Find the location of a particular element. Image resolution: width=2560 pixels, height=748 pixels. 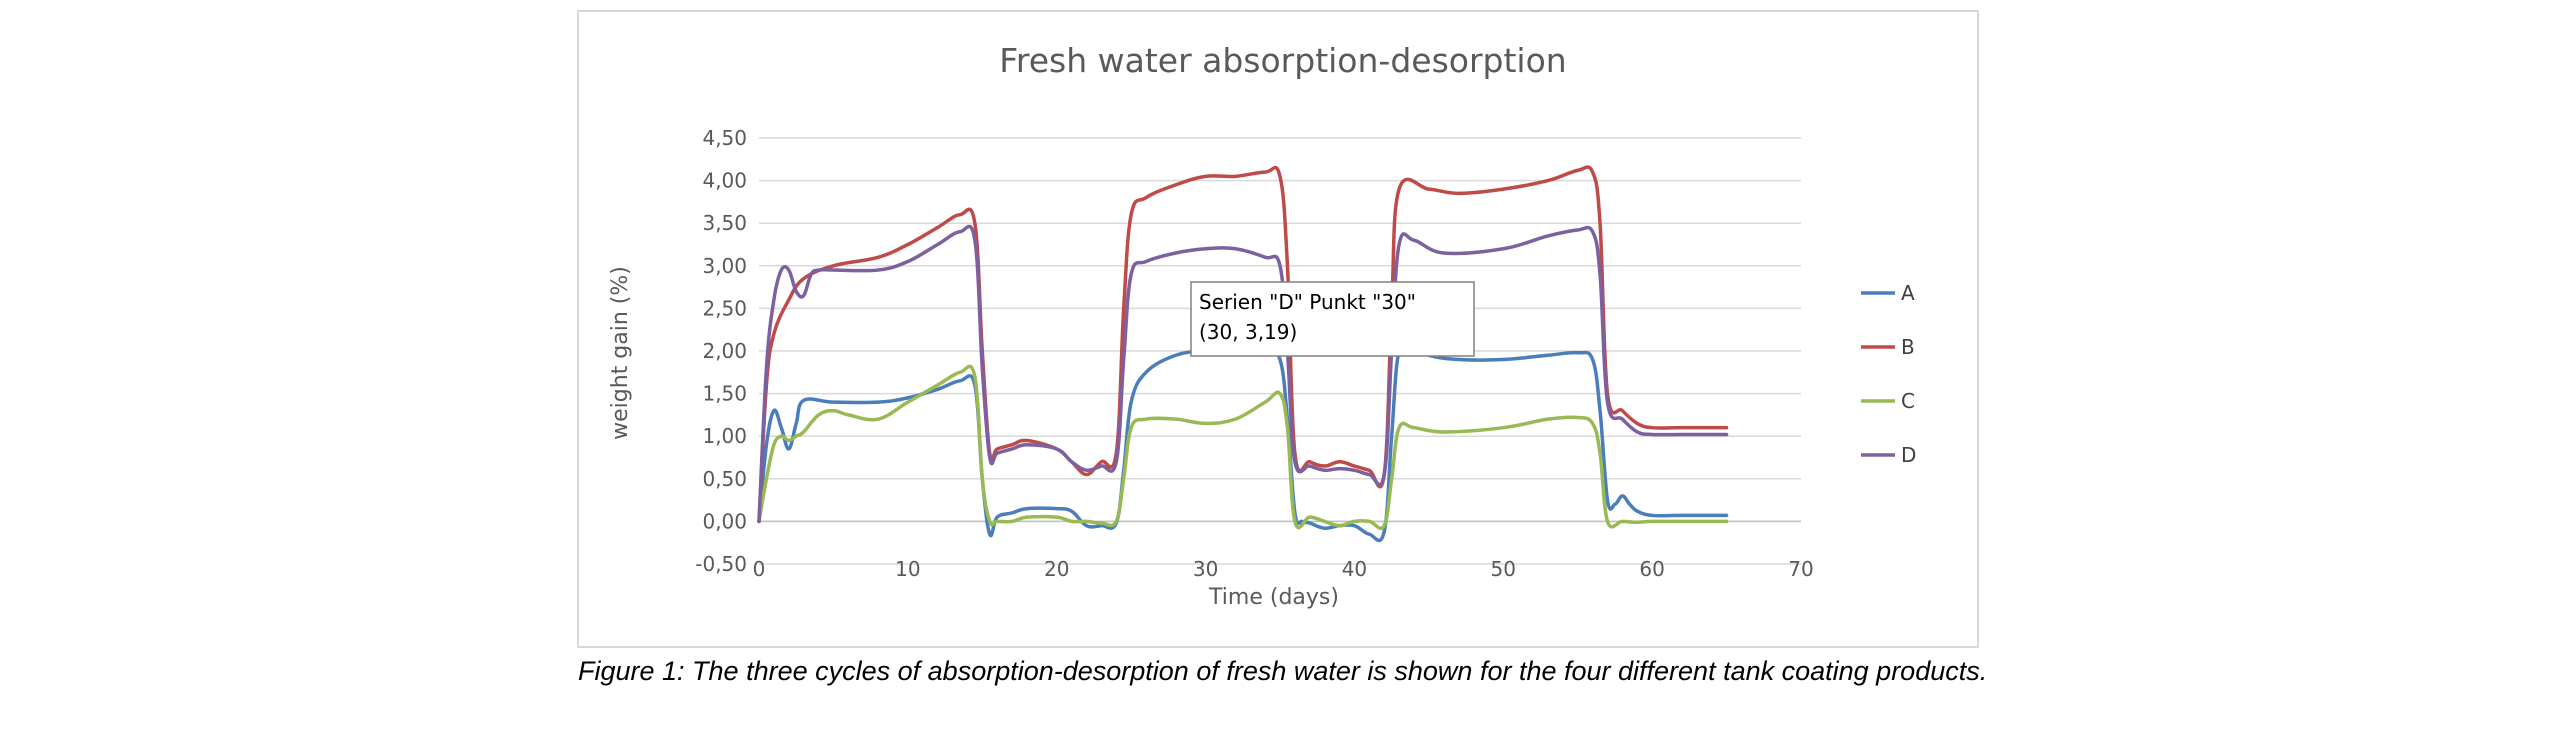

x-tick-label: 0 is located at coordinates (759, 569).